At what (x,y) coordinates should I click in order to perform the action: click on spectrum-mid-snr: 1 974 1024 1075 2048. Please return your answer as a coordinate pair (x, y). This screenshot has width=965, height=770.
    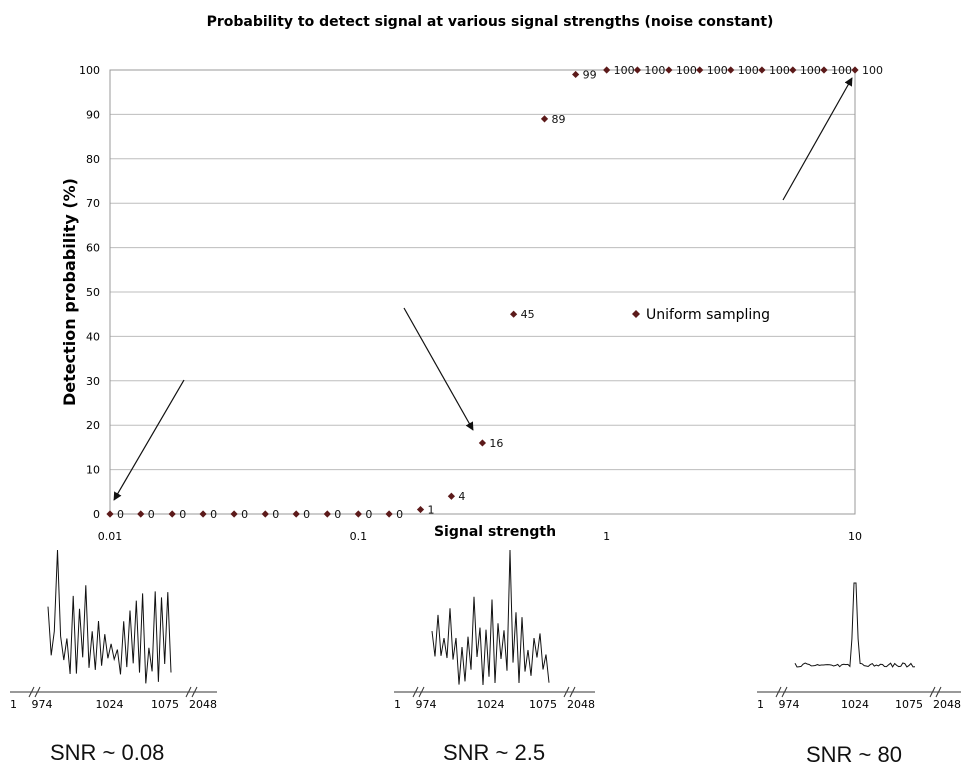
    Looking at the image, I should click on (494, 630).